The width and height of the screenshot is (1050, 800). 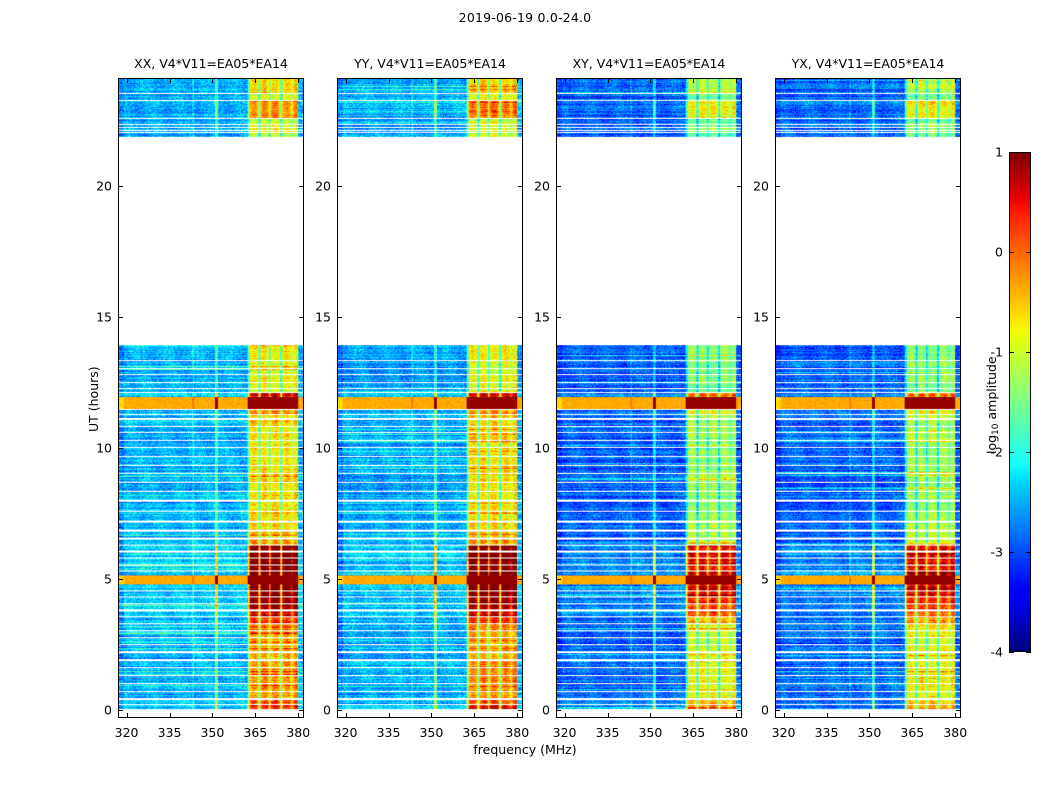 I want to click on spectrogram-panel-xy, so click(x=649, y=398).